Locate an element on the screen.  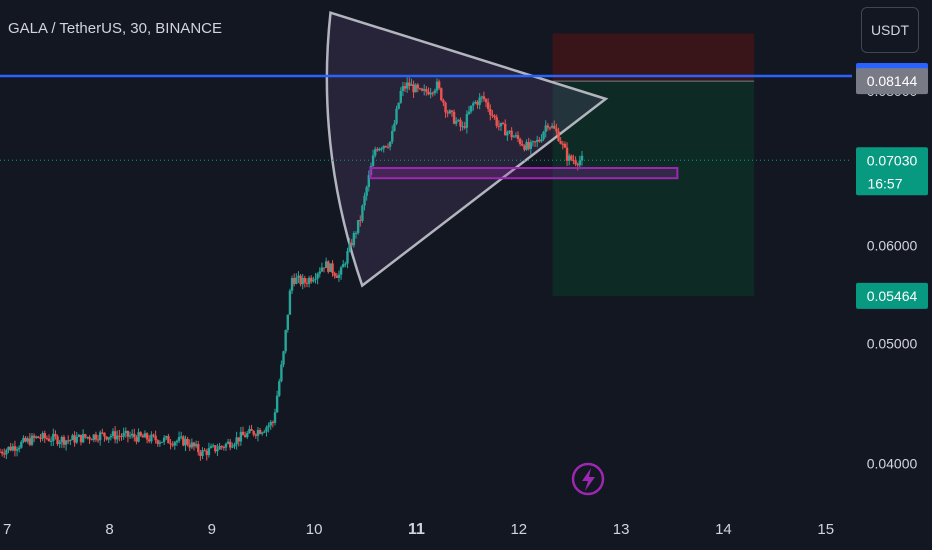
x-tick-label: 13 is located at coordinates (621, 529).